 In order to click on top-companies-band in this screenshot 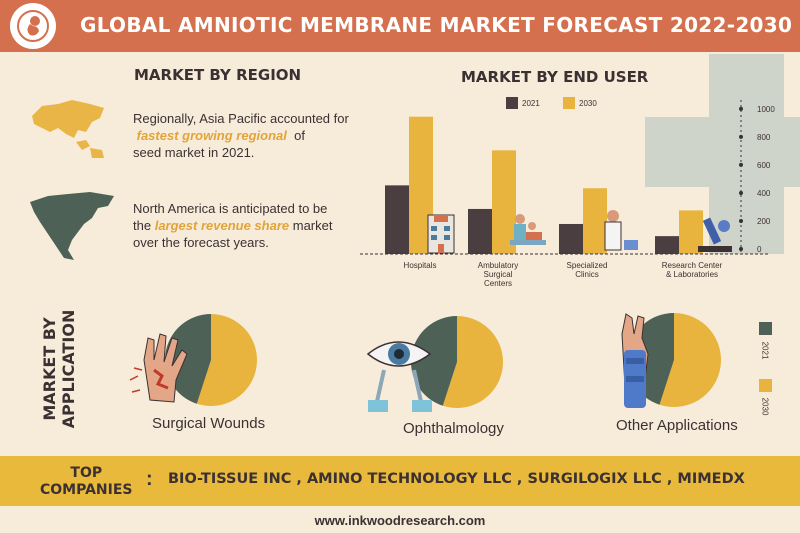, I will do `click(400, 481)`.